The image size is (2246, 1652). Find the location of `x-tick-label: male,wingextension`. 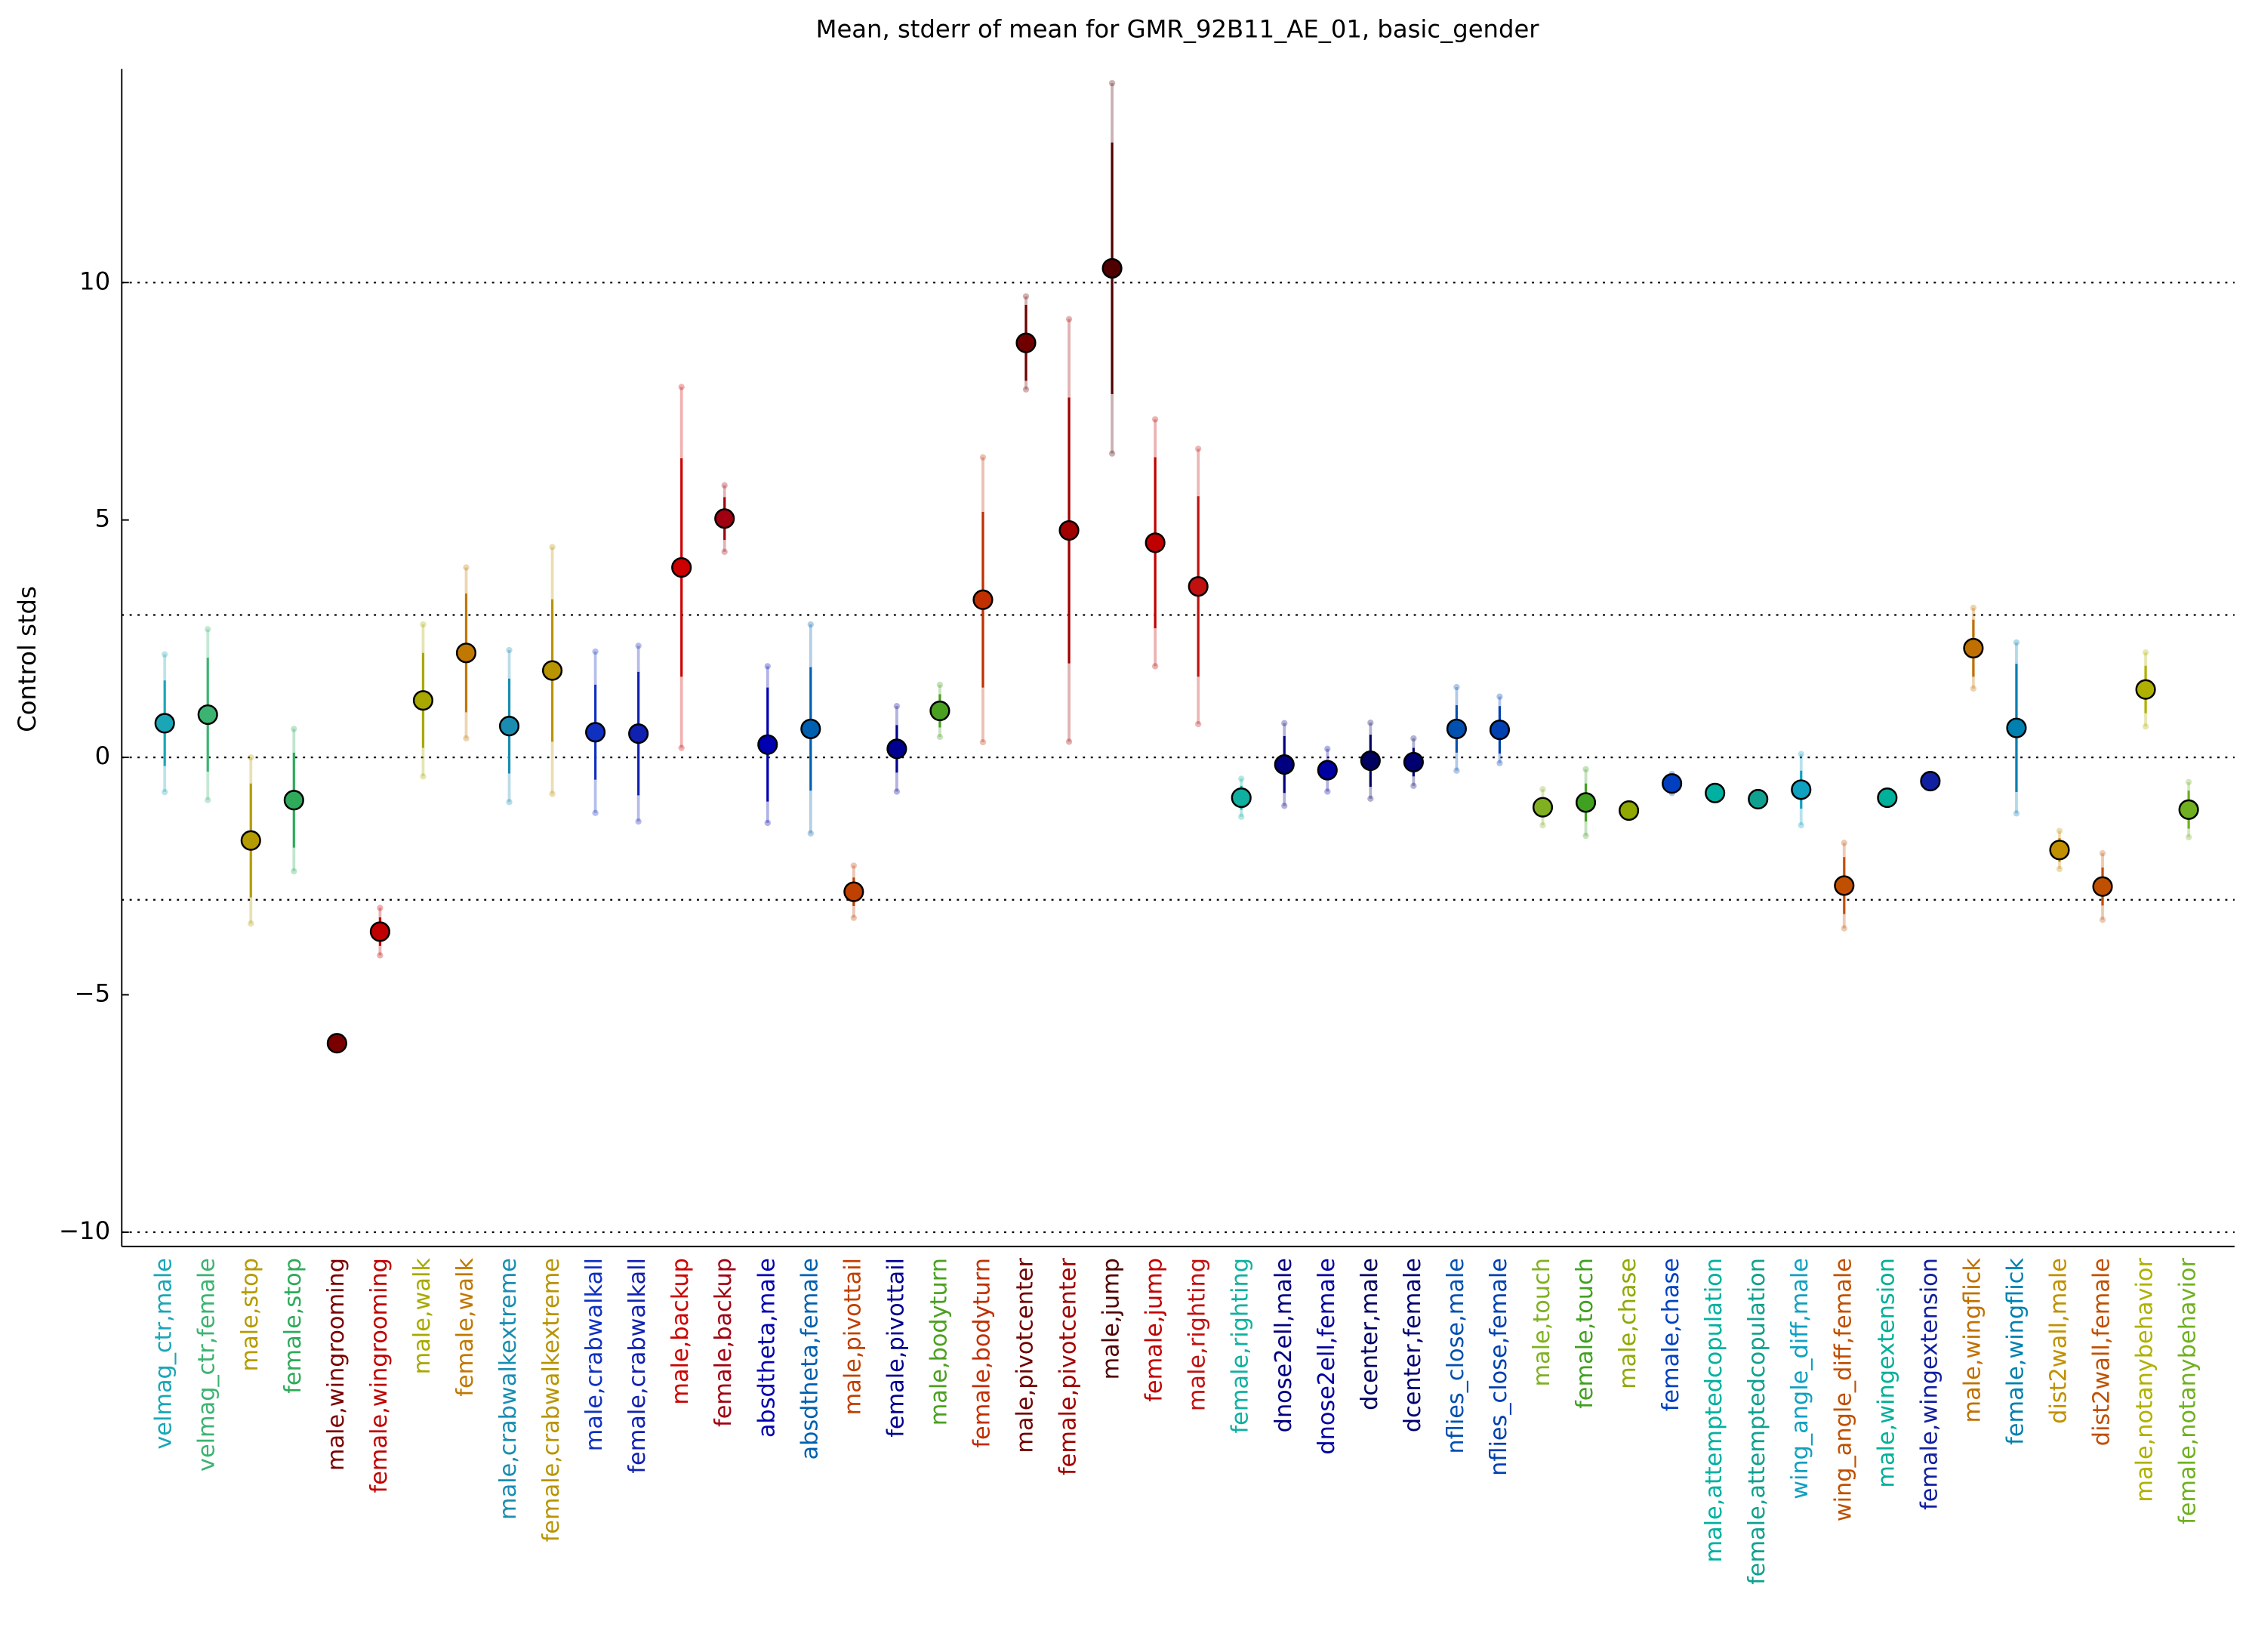

x-tick-label: male,wingextension is located at coordinates (1886, 1373).